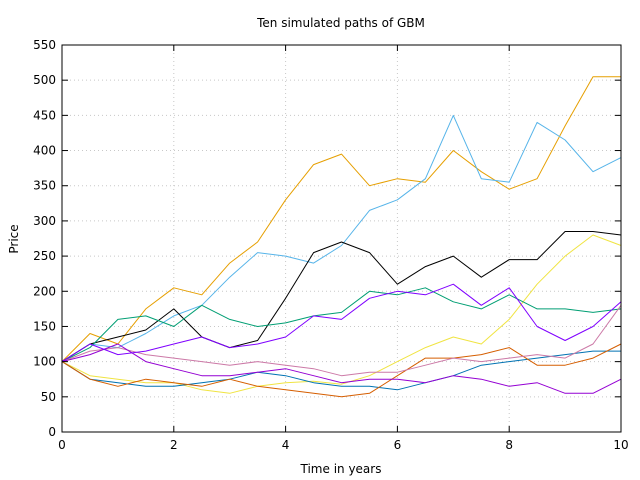 Image resolution: width=640 pixels, height=480 pixels. What do you see at coordinates (44, 221) in the screenshot?
I see `y-tick-label: 300` at bounding box center [44, 221].